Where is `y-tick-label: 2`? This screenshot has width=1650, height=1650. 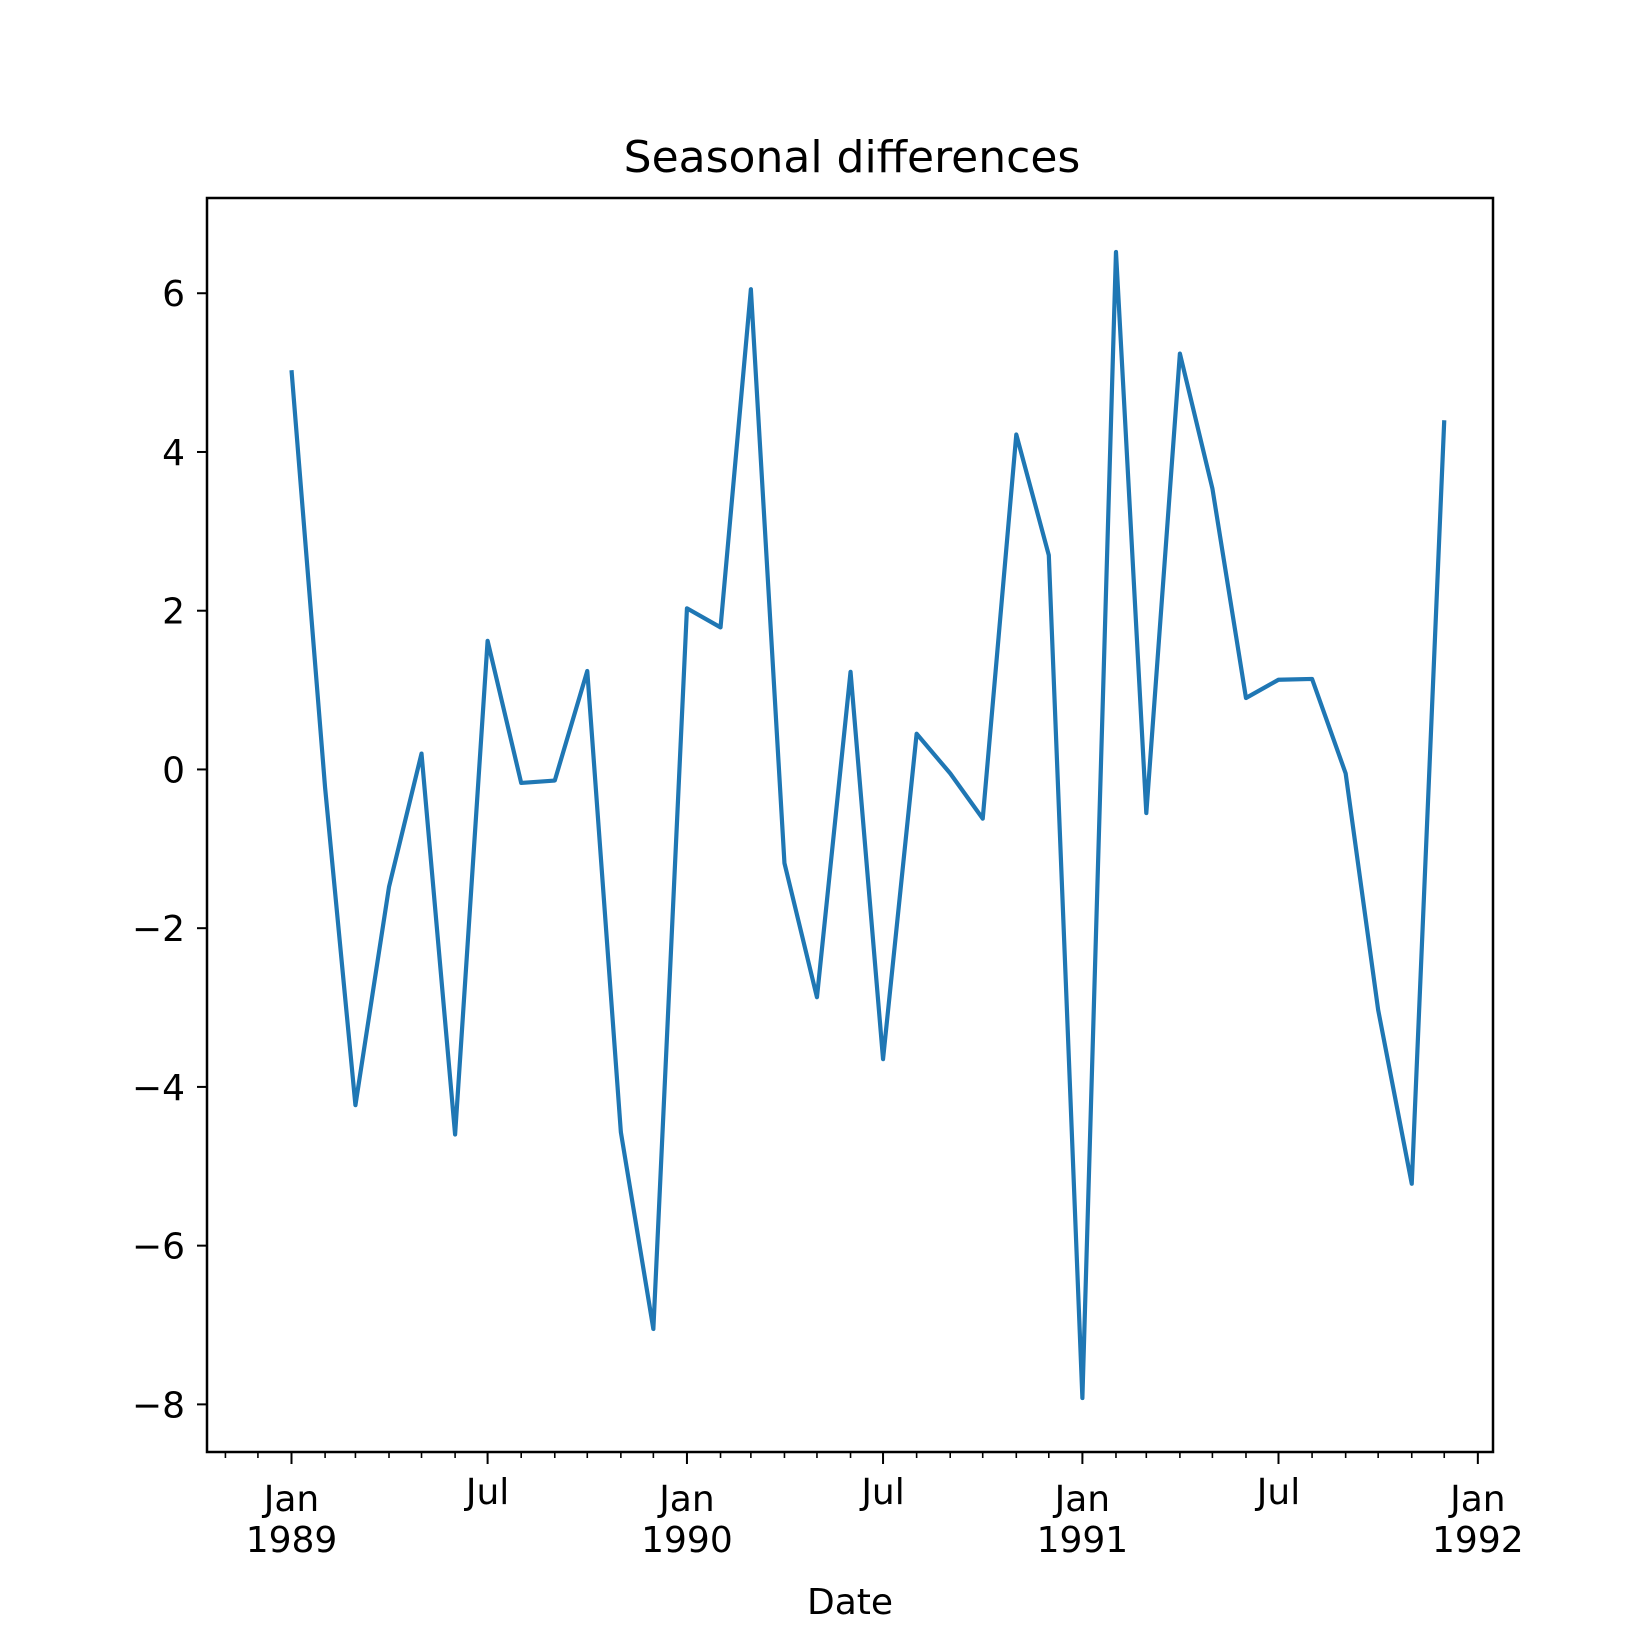
y-tick-label: 2 is located at coordinates (173, 612).